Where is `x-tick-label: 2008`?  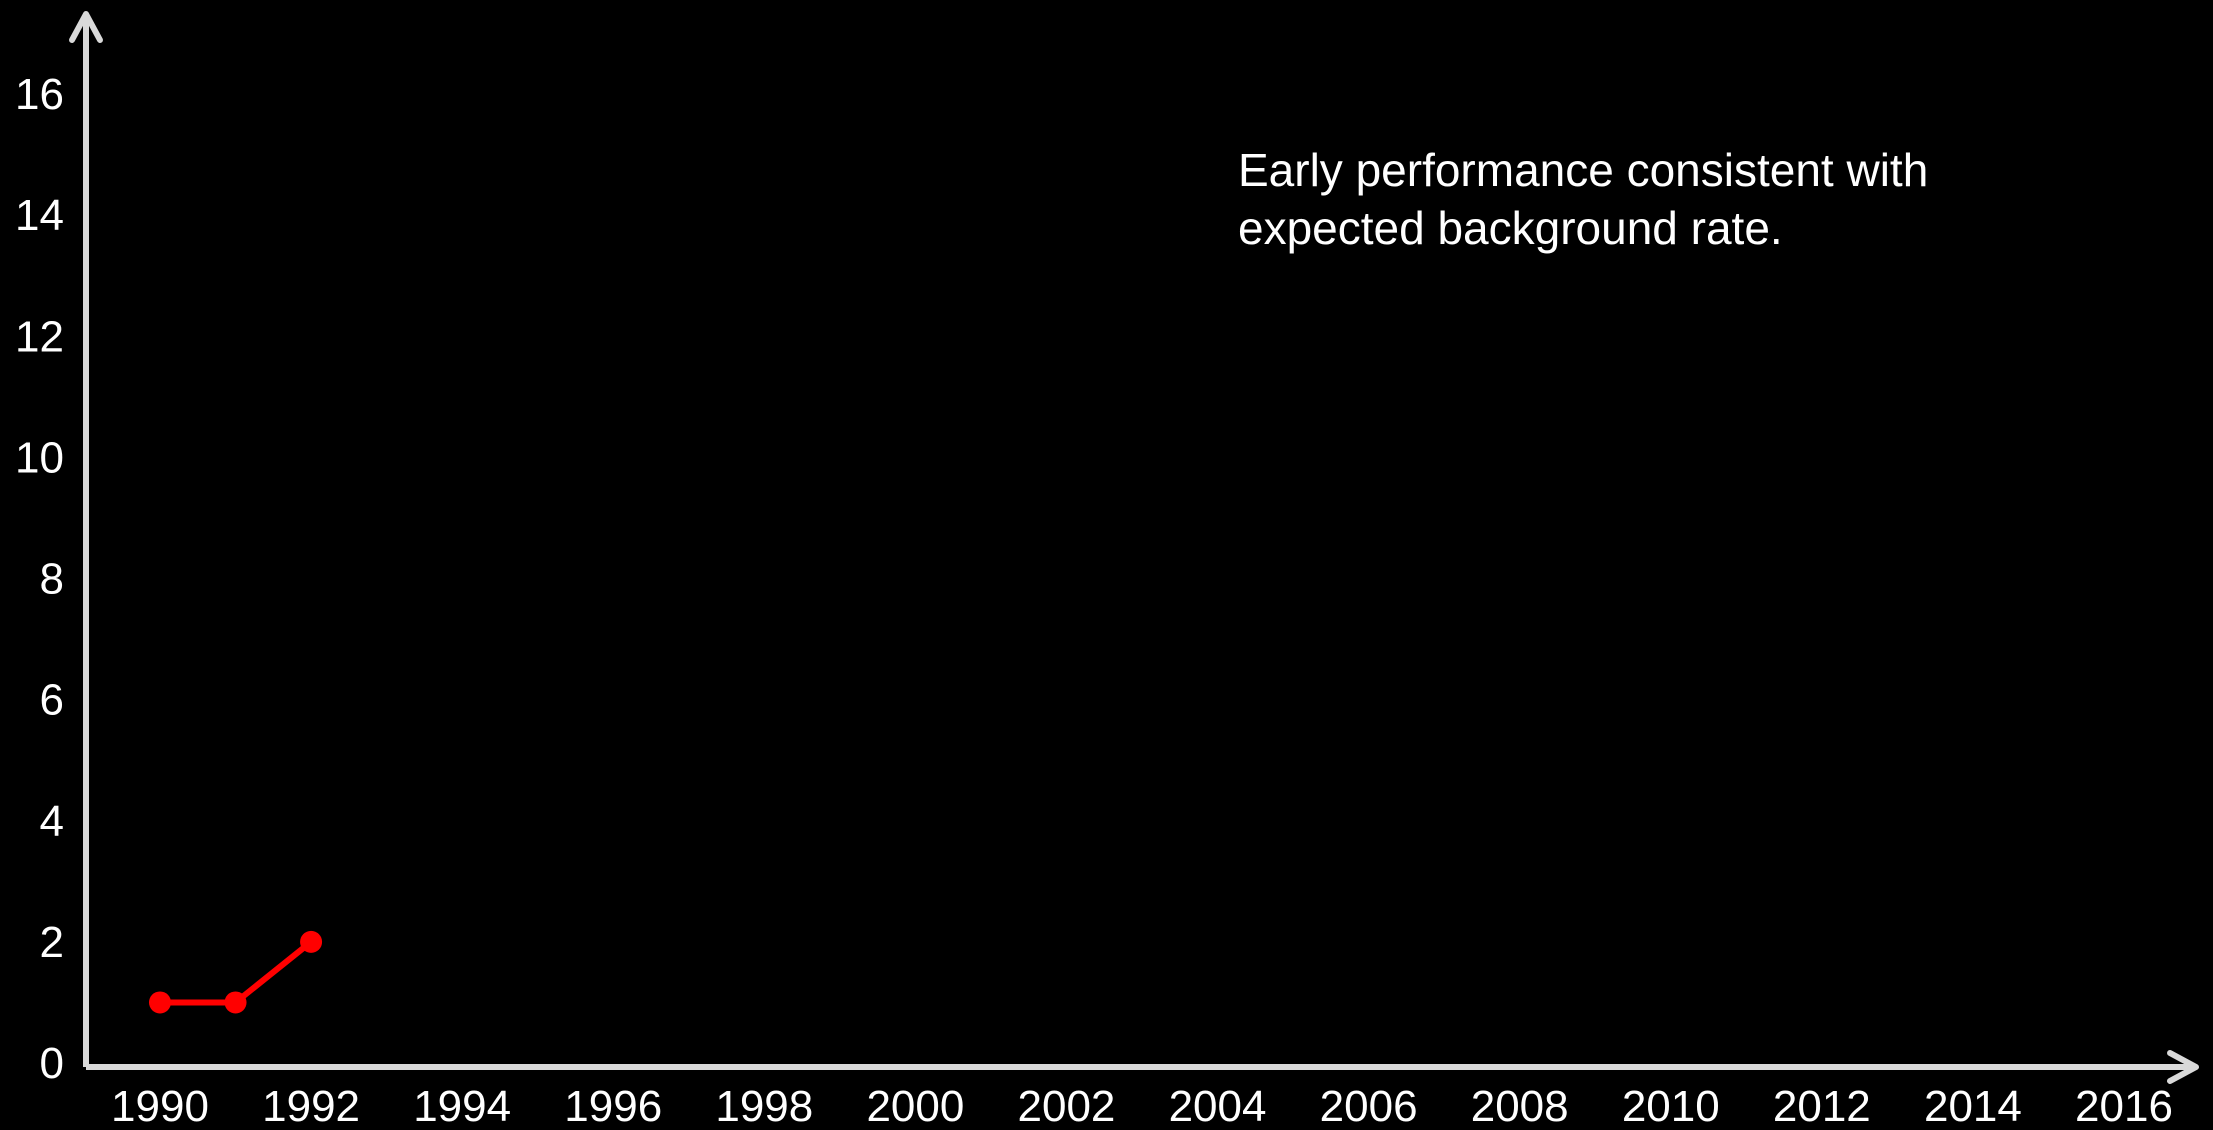
x-tick-label: 2008 is located at coordinates (1520, 1106).